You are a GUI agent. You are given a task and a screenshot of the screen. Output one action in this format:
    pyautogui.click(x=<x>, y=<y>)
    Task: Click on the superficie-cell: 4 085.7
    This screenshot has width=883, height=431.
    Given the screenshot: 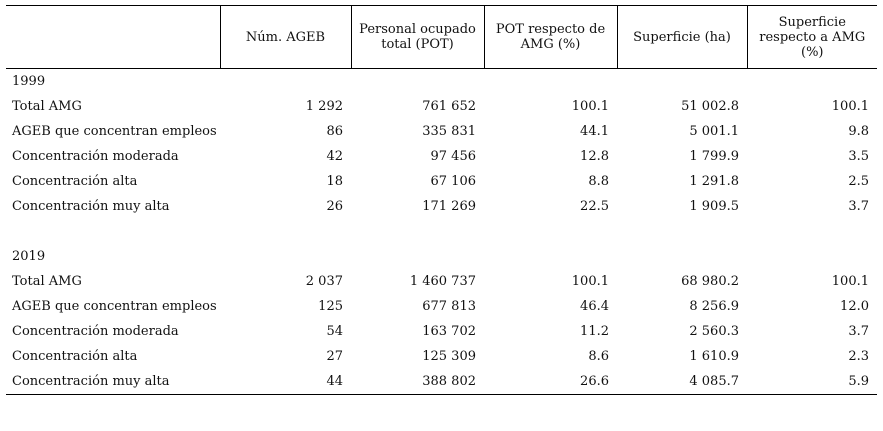 What is the action you would take?
    pyautogui.click(x=682, y=382)
    